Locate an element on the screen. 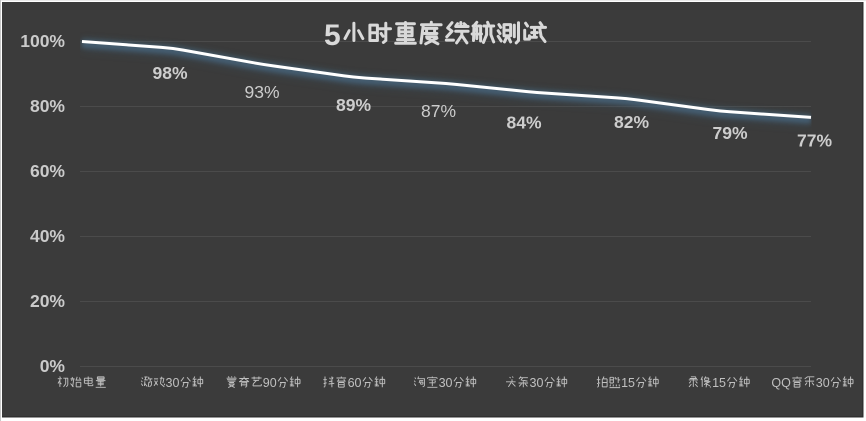 The height and width of the screenshot is (421, 866). svg-text: 90 is located at coordinates (270, 383).